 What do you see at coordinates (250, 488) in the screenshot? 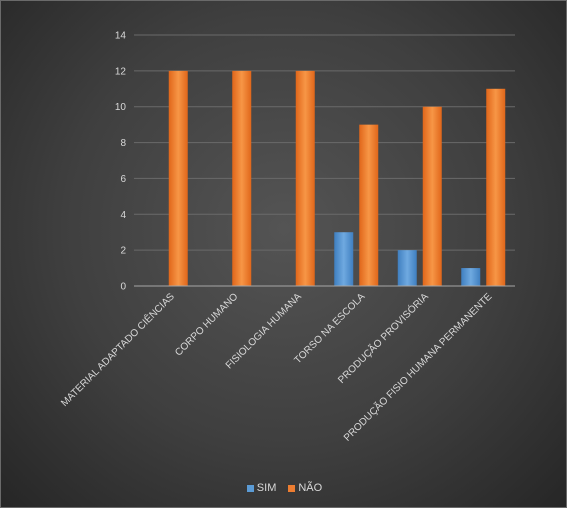
I see `legend-swatch-sim` at bounding box center [250, 488].